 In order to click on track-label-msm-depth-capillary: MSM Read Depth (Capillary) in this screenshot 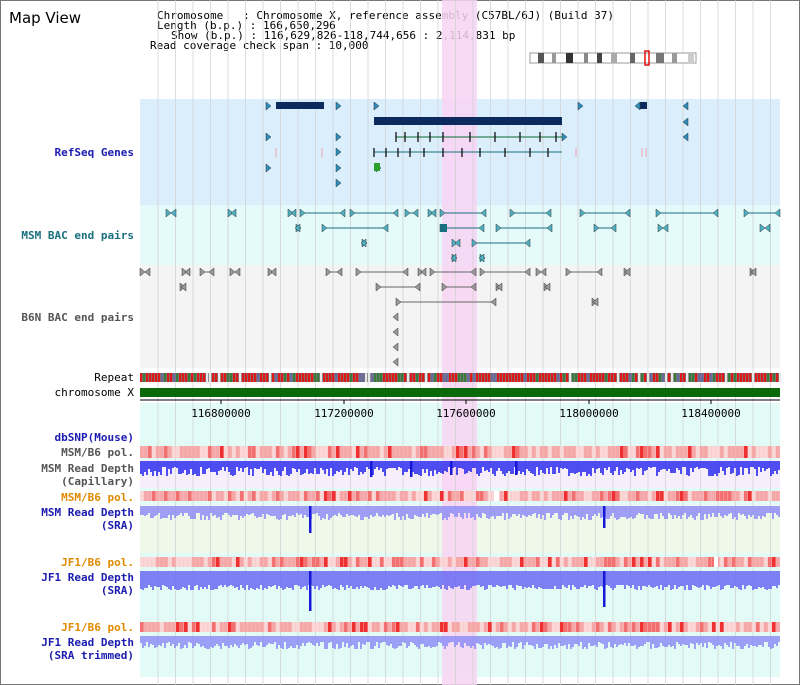, I will do `click(87, 475)`.